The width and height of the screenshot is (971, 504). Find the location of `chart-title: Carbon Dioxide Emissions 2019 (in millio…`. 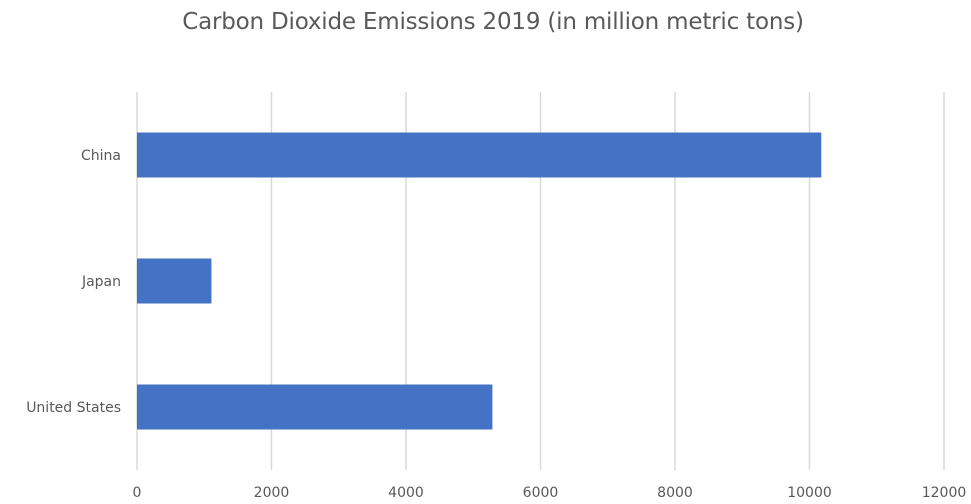

chart-title: Carbon Dioxide Emissions 2019 (in millio… is located at coordinates (493, 22).